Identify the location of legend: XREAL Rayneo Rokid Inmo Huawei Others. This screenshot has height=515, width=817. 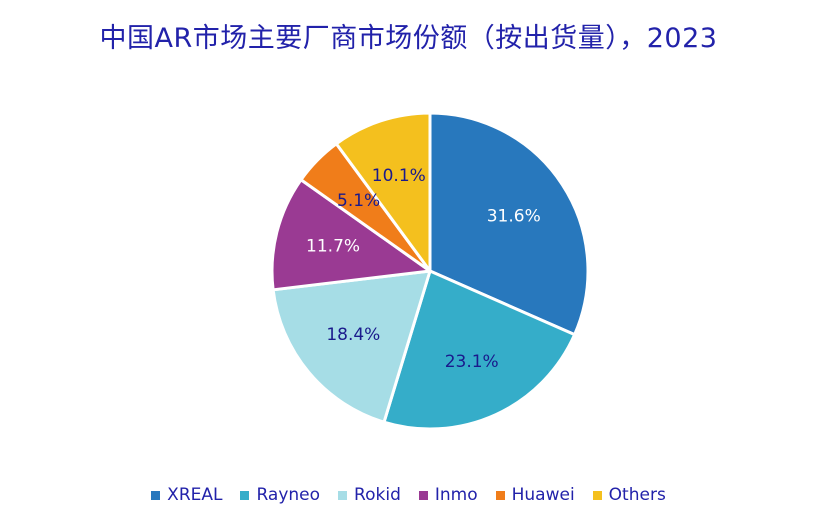
(408, 495).